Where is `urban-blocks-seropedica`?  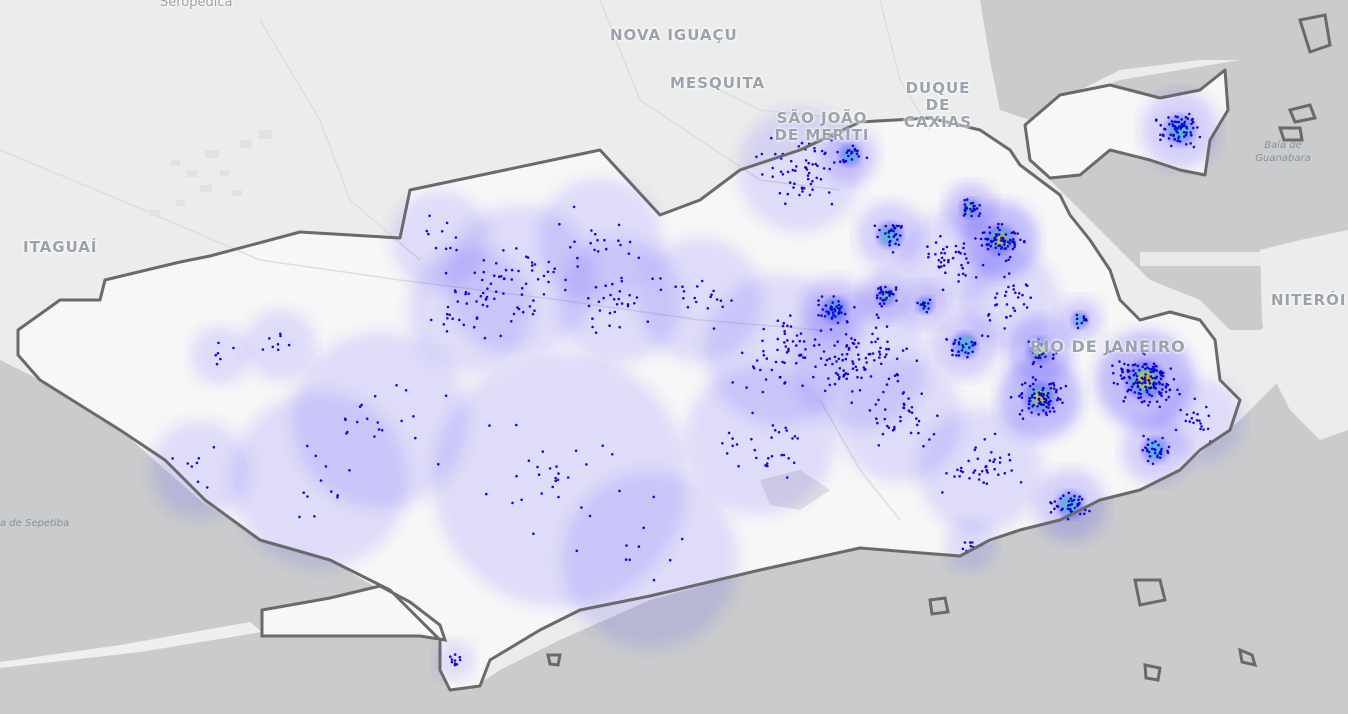 urban-blocks-seropedica is located at coordinates (211, 173).